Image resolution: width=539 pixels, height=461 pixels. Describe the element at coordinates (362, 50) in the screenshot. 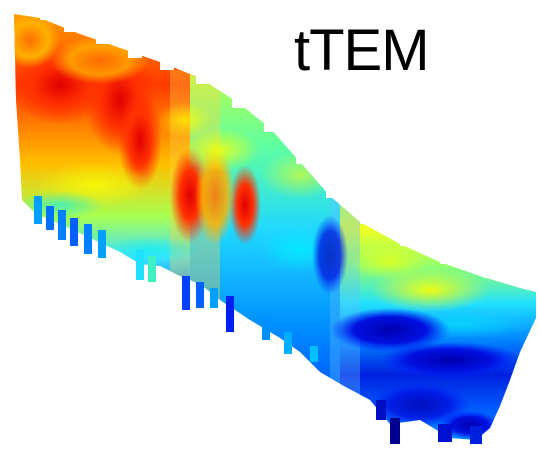

I see `figure-title: tTEM` at that location.